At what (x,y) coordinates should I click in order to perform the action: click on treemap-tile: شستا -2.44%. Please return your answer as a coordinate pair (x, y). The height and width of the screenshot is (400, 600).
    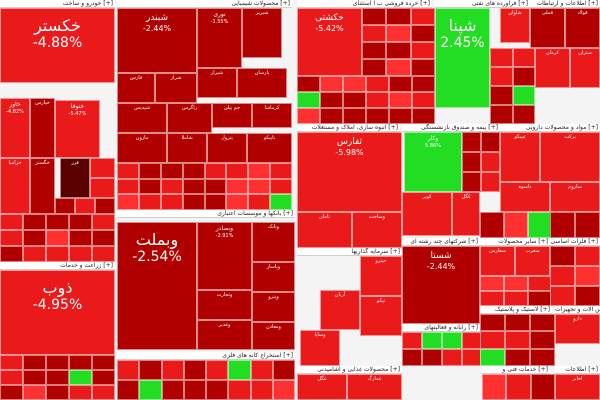
    Looking at the image, I should click on (441, 285).